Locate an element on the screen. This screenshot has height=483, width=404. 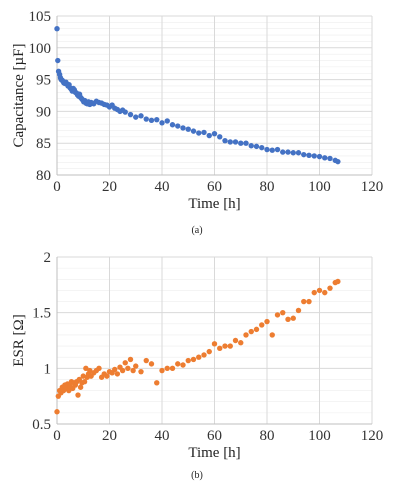
y-tick-label: 1.5 is located at coordinates (41, 314).